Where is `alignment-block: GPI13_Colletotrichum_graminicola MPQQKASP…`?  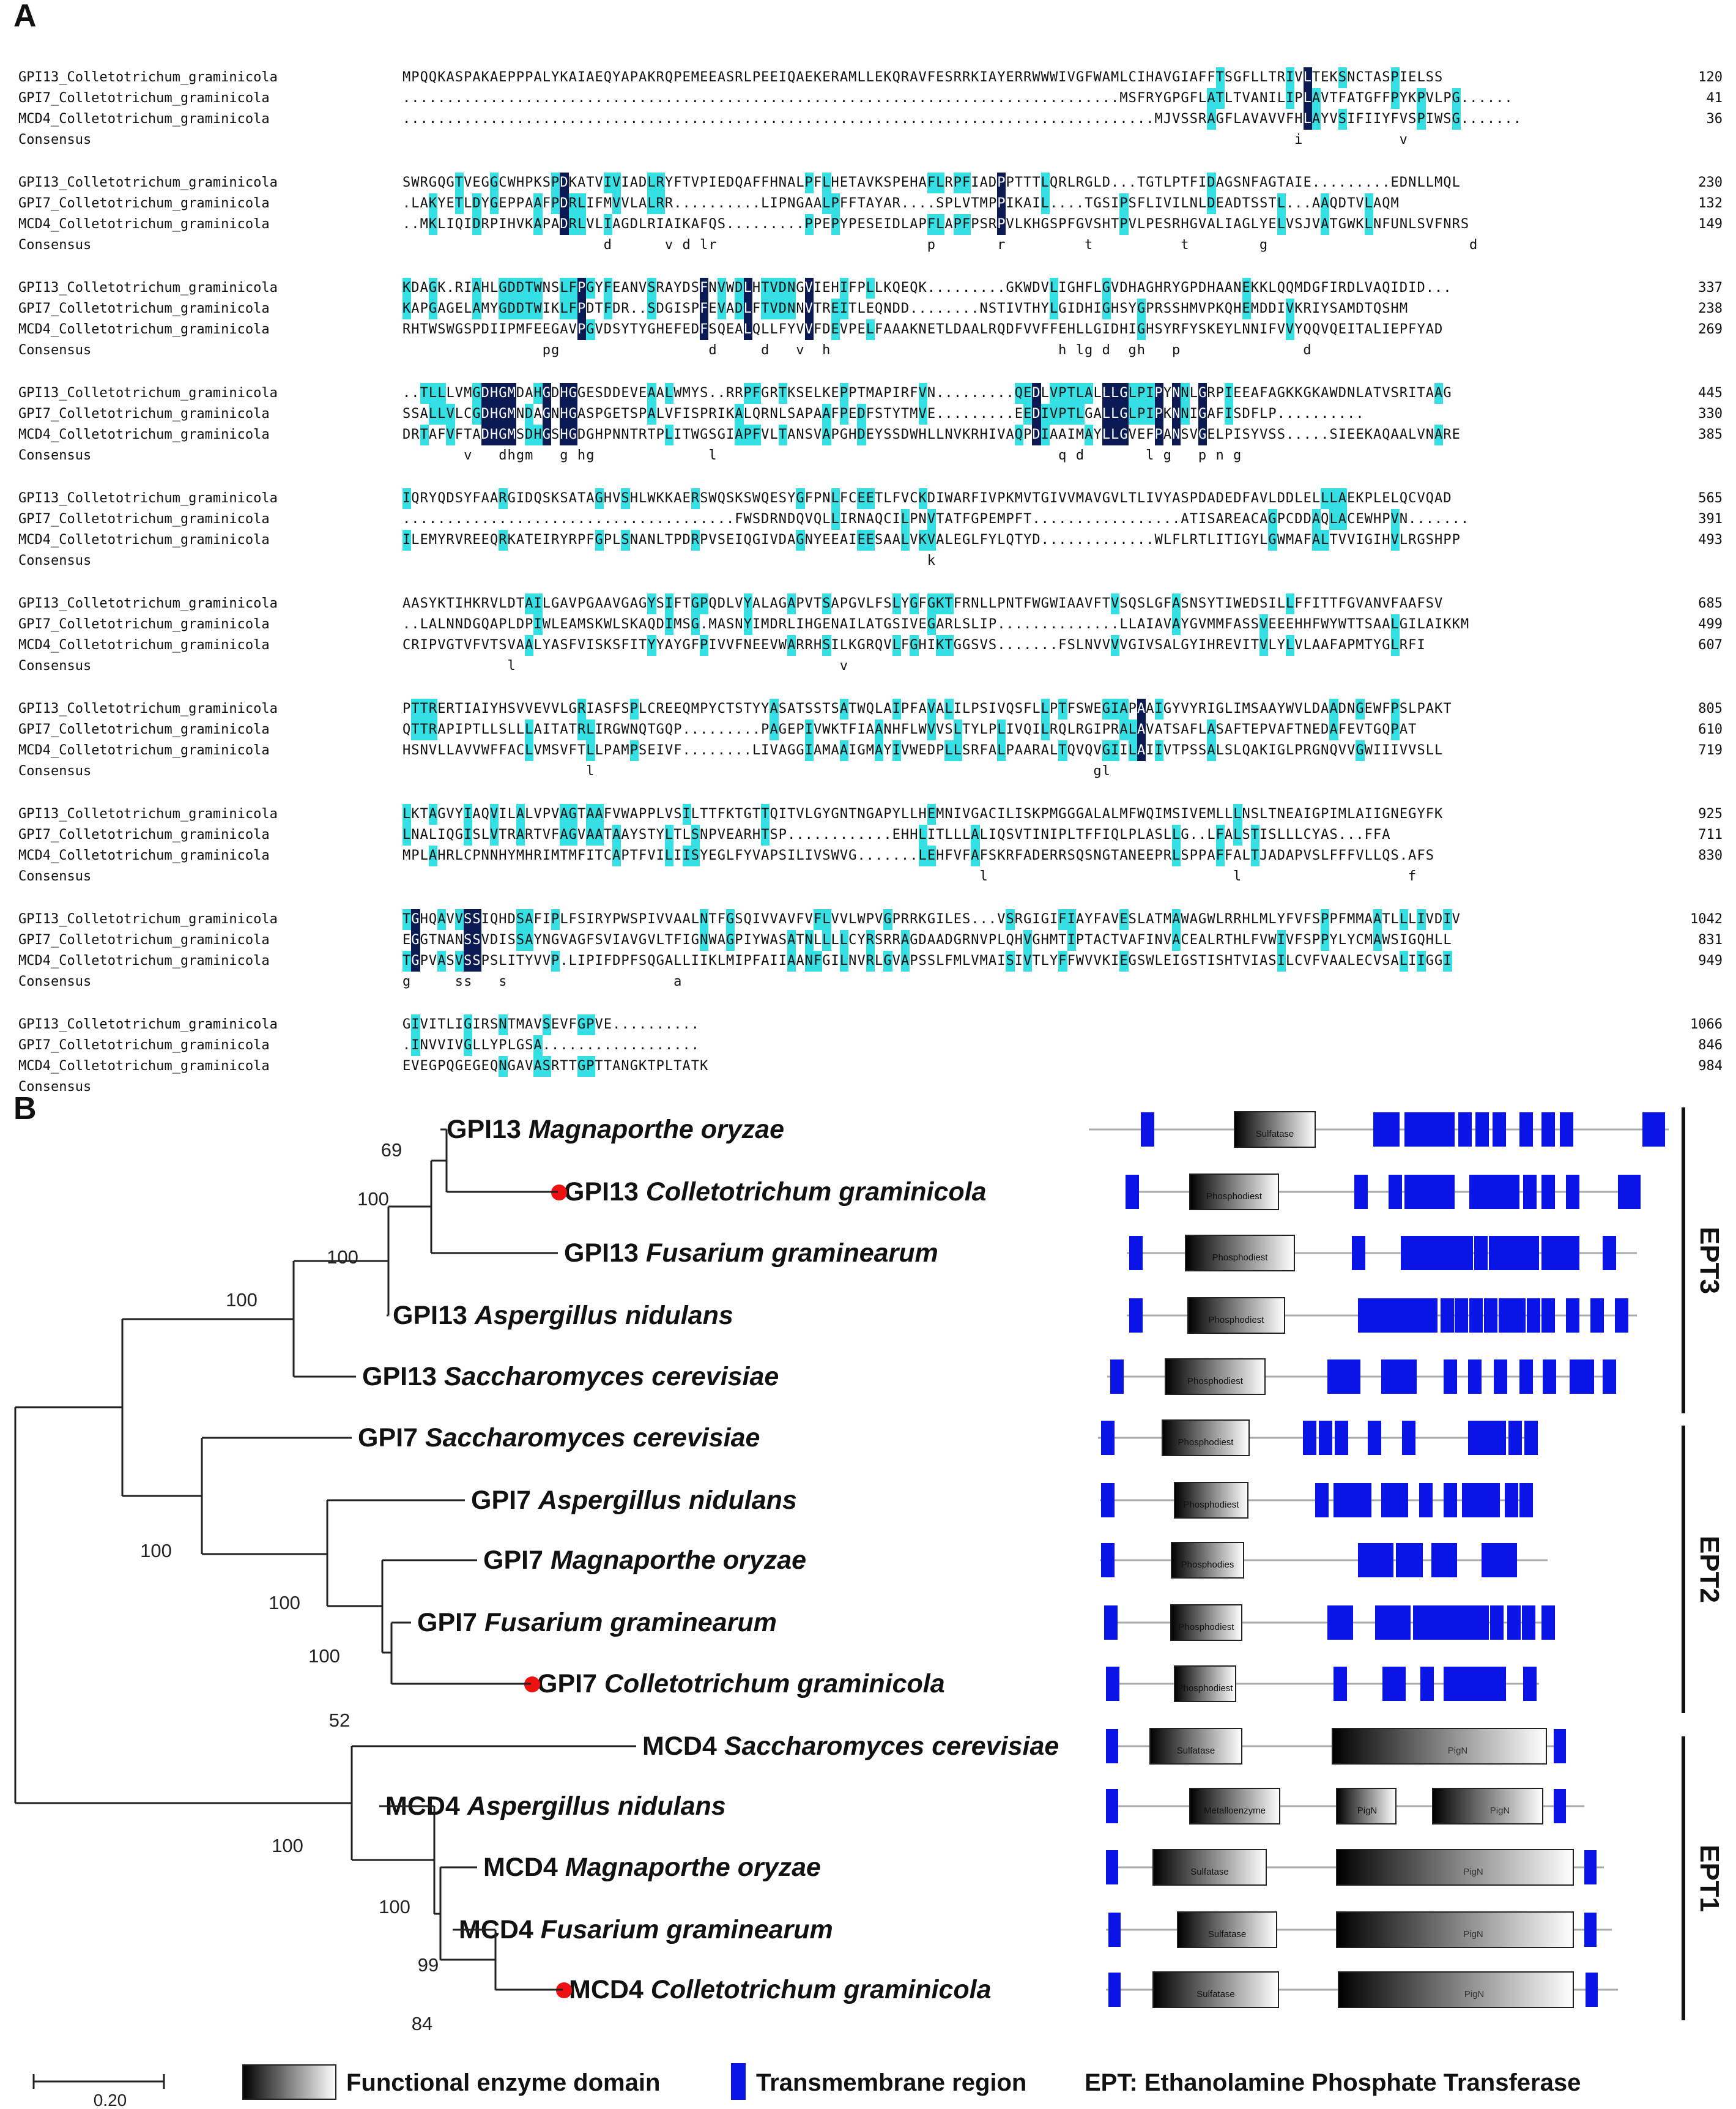
alignment-block: GPI13_Colletotrichum_graminicola MPQQKASP… is located at coordinates (871, 109).